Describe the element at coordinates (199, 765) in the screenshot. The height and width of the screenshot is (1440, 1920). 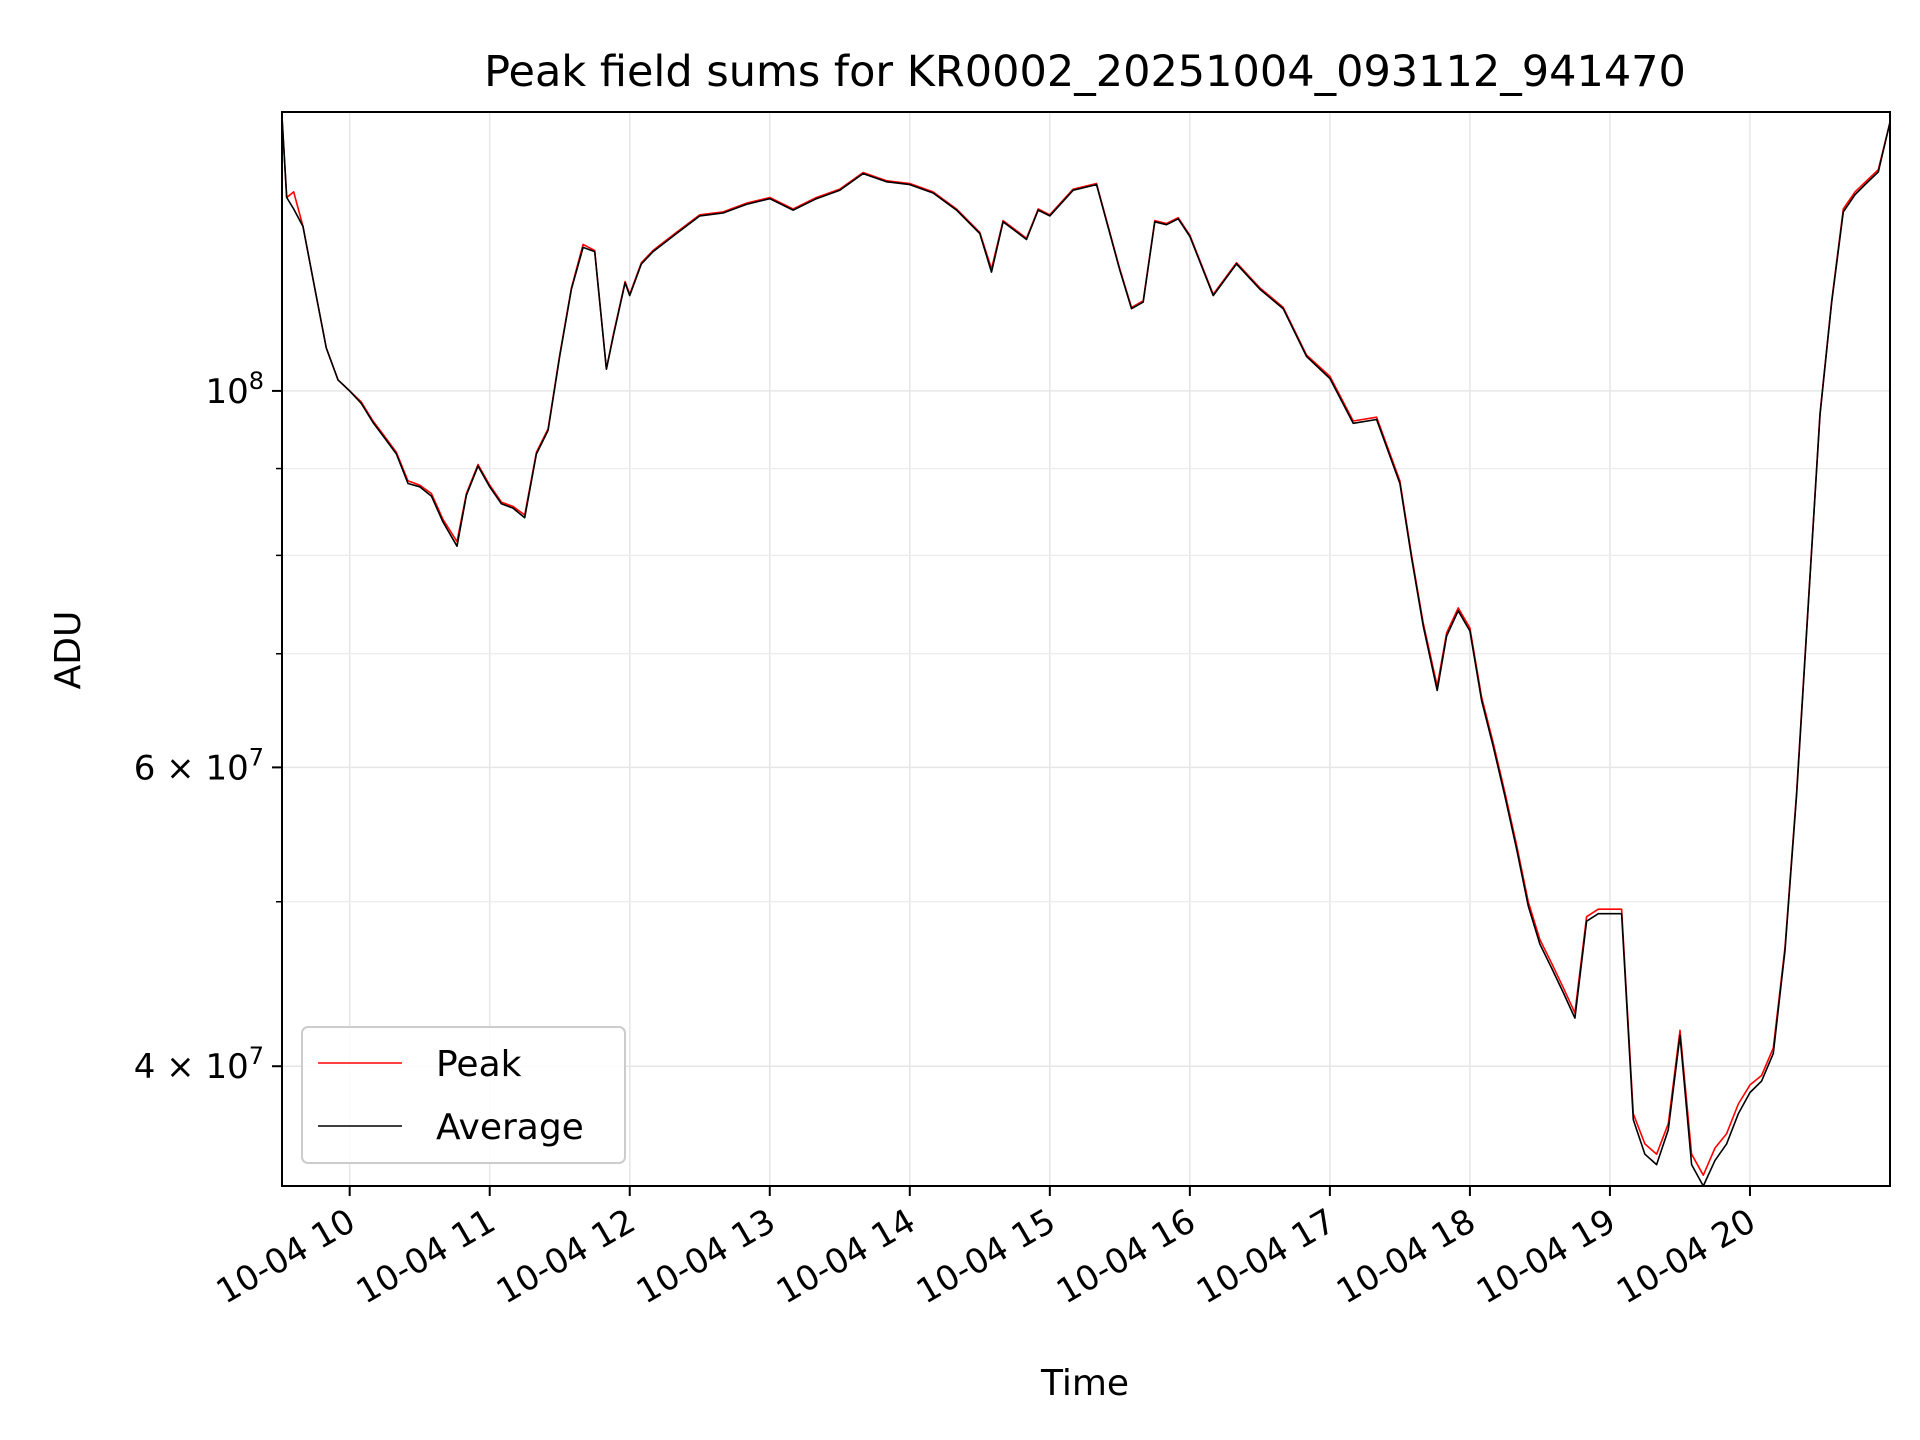
I see `y-tick-label: 6 × 107` at that location.